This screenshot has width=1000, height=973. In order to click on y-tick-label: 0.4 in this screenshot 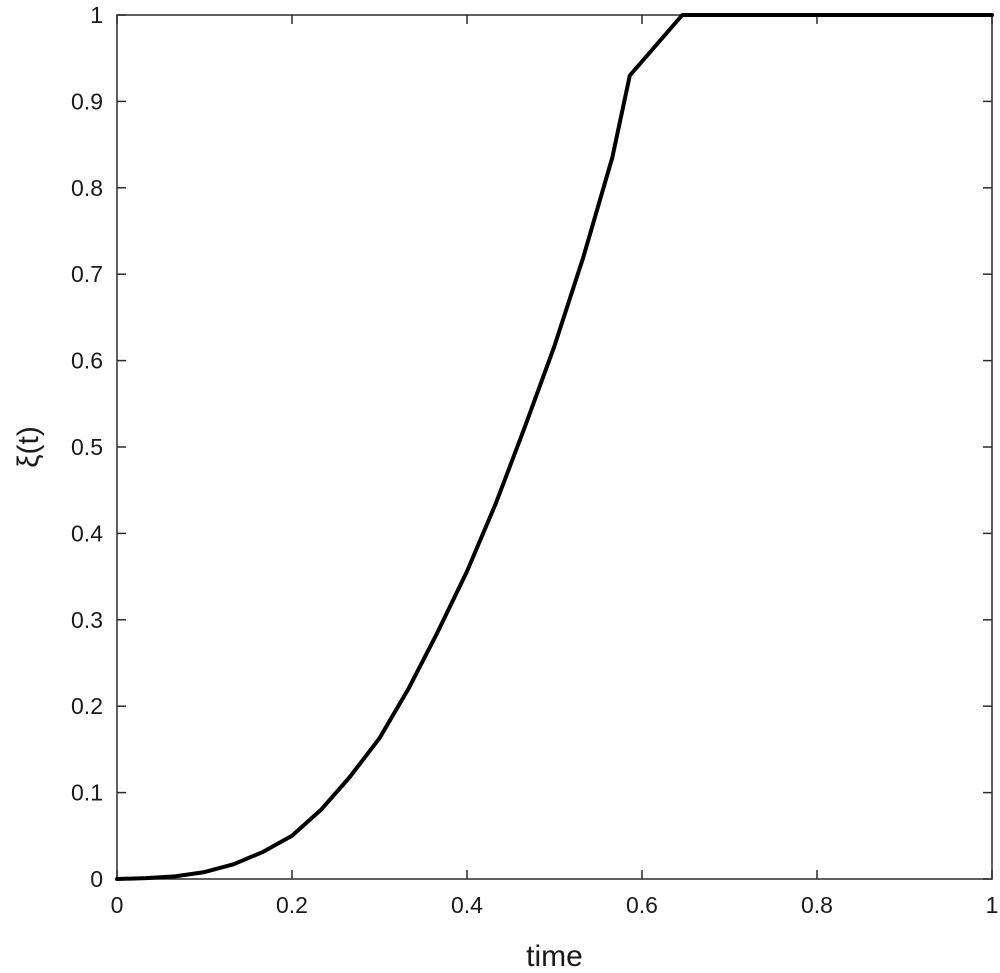, I will do `click(87, 533)`.